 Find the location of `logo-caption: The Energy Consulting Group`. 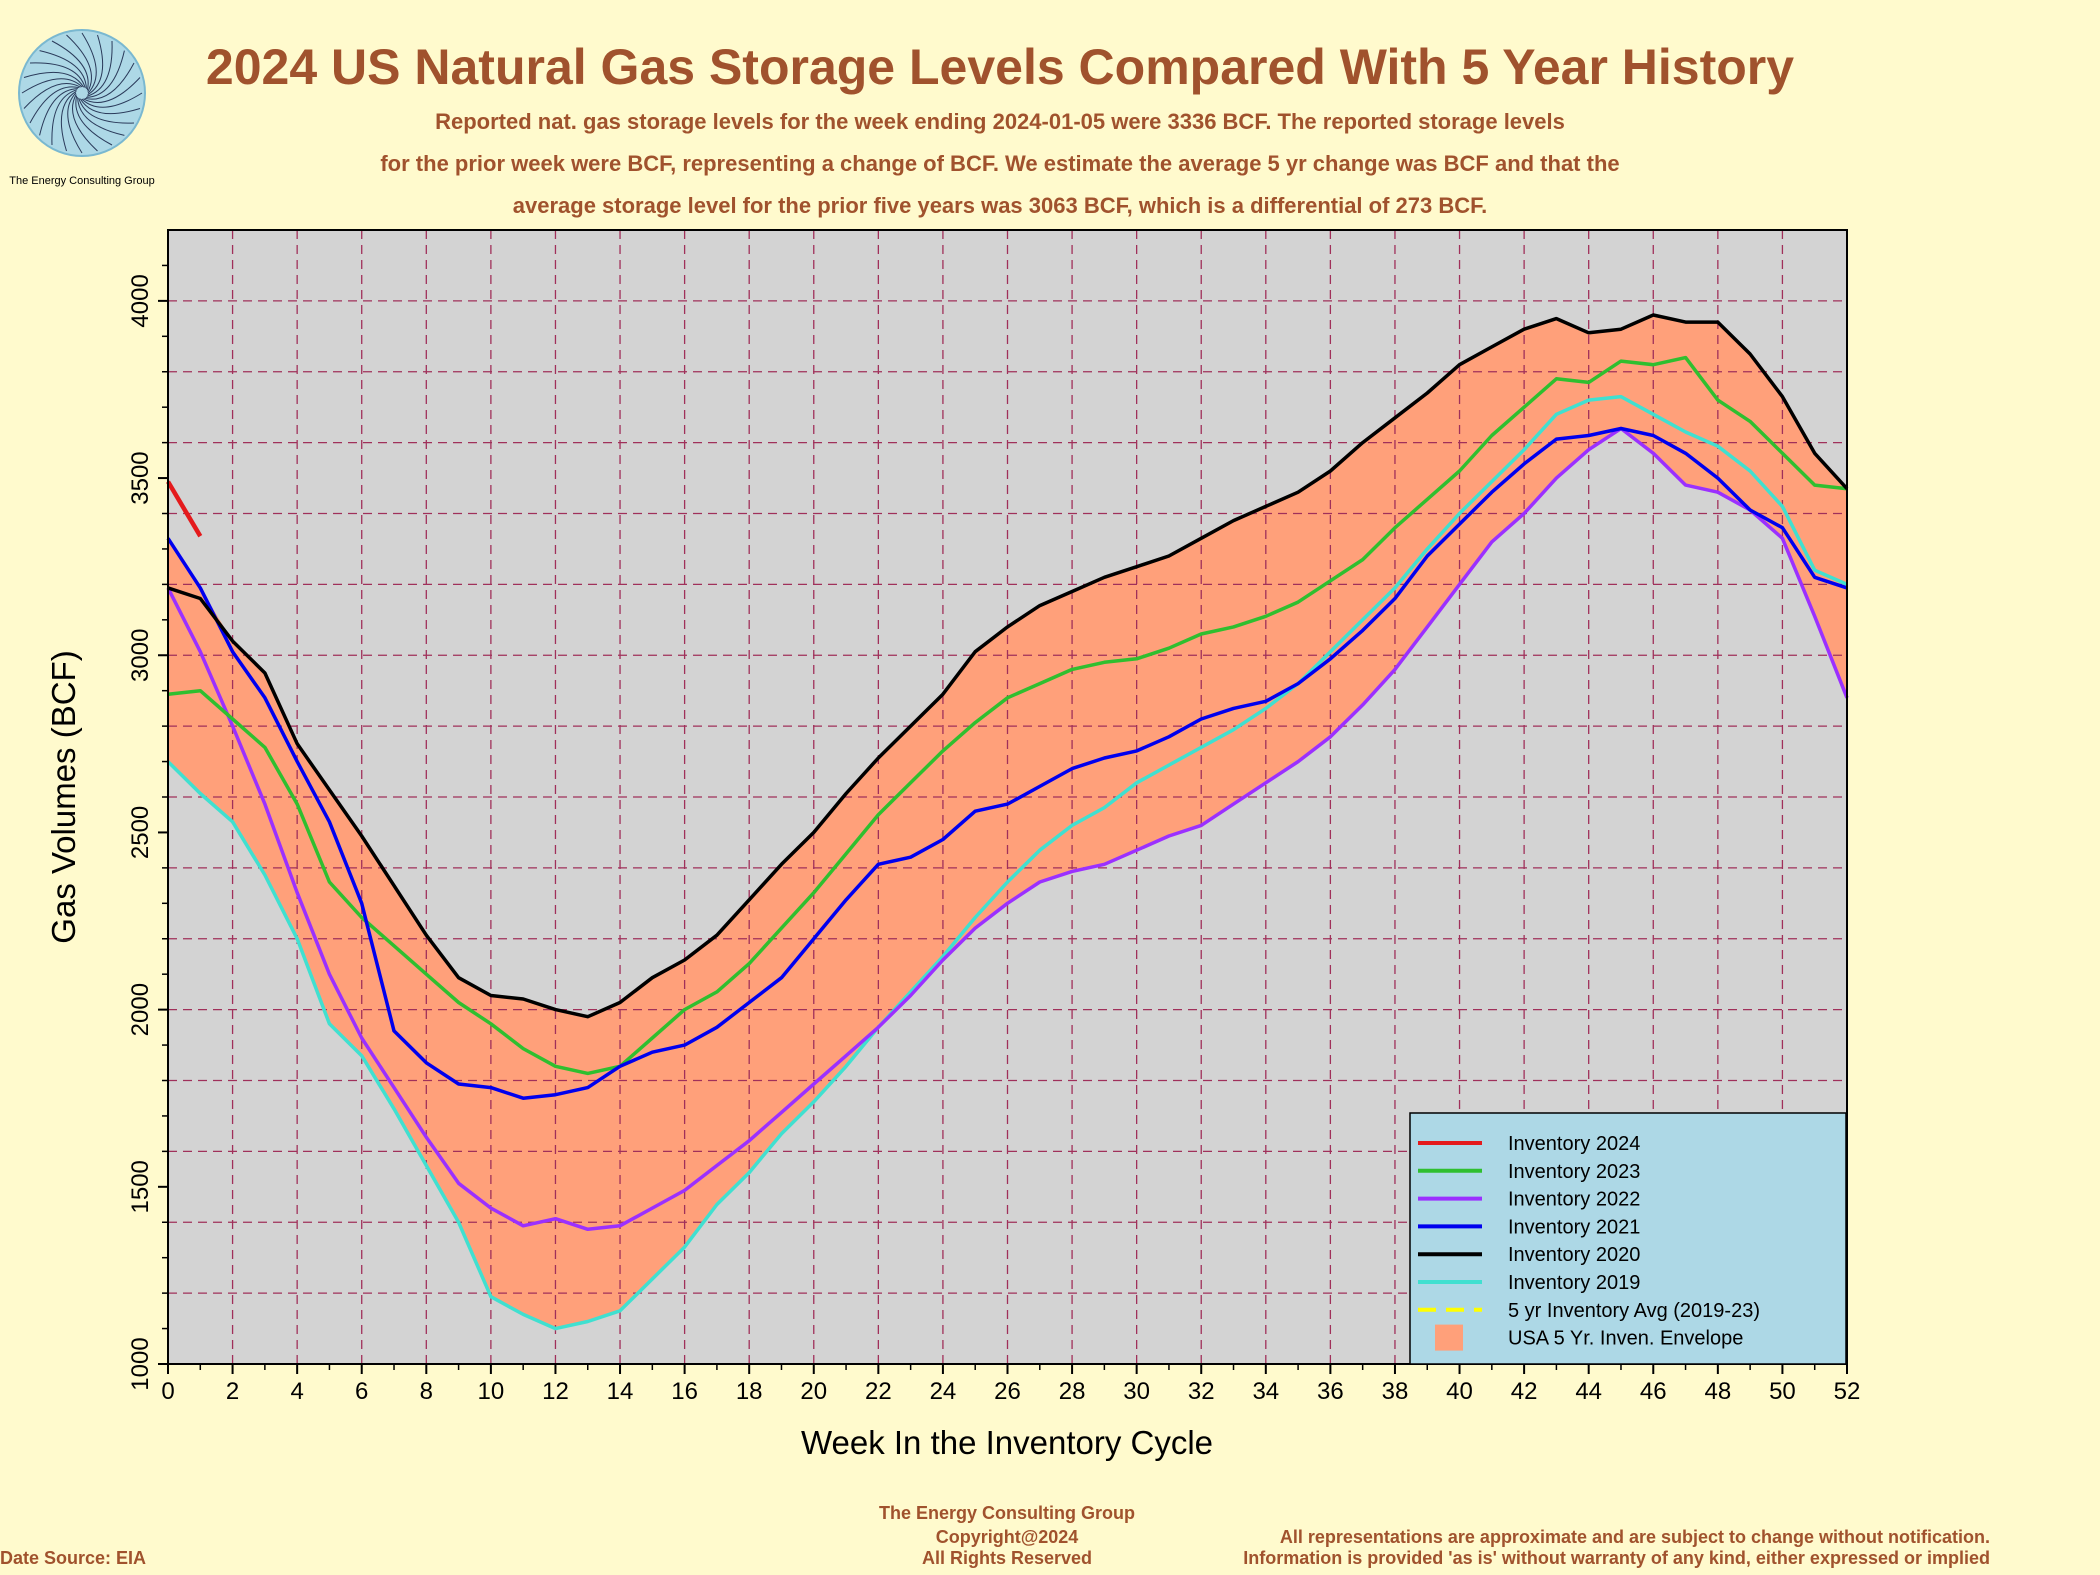

logo-caption: The Energy Consulting Group is located at coordinates (82, 181).